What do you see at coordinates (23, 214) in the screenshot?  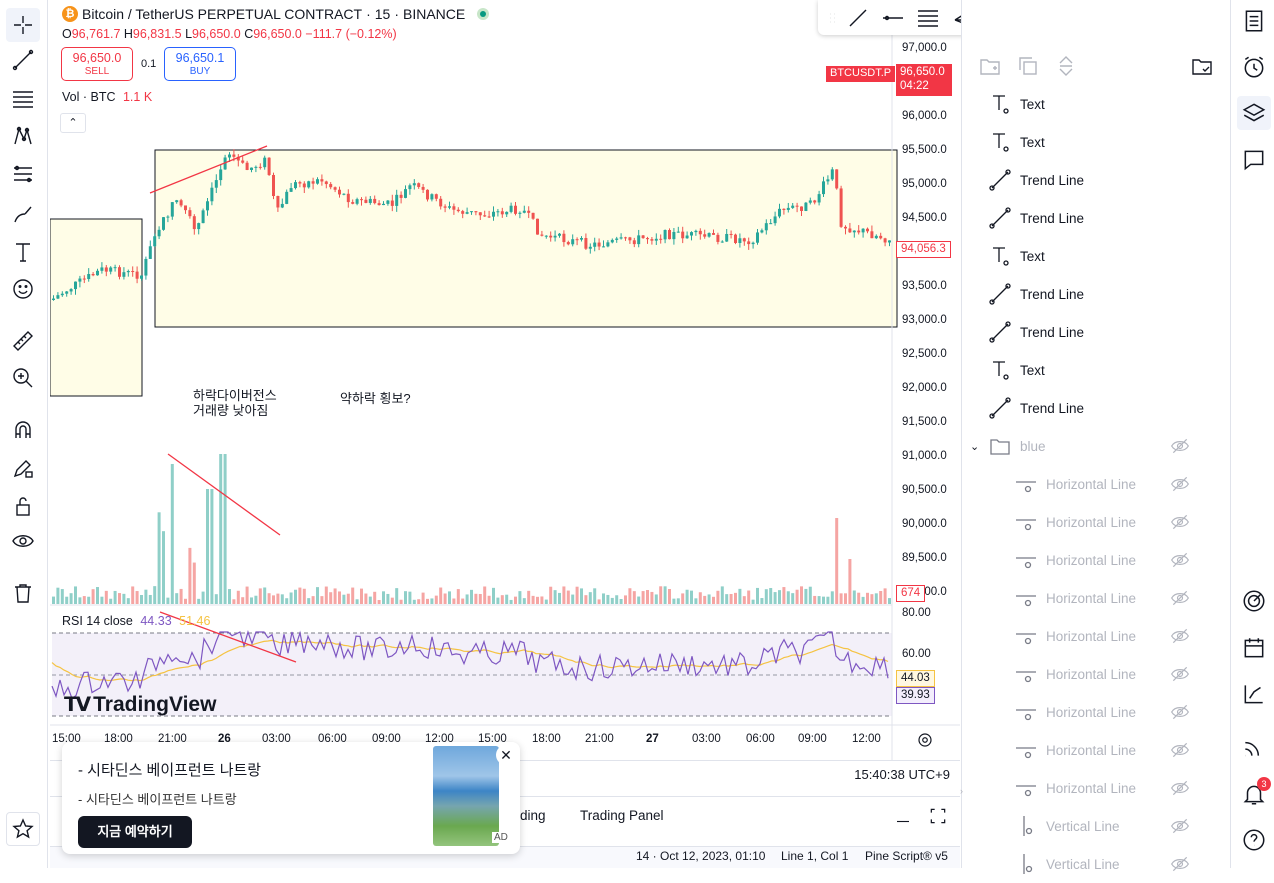 I see `brush-tool` at bounding box center [23, 214].